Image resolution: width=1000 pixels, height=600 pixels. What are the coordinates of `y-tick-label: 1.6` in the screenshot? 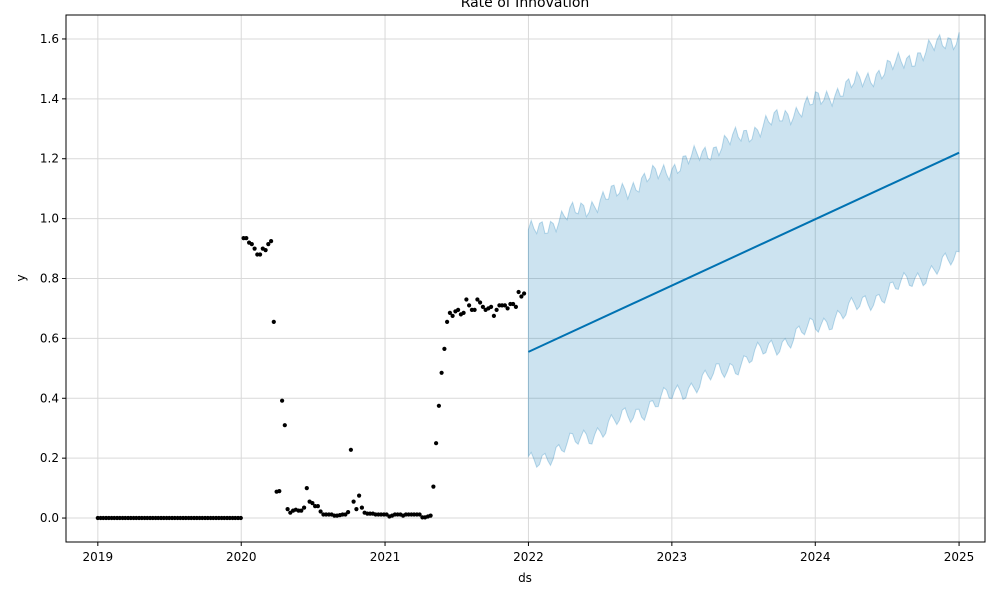 It's located at (49, 39).